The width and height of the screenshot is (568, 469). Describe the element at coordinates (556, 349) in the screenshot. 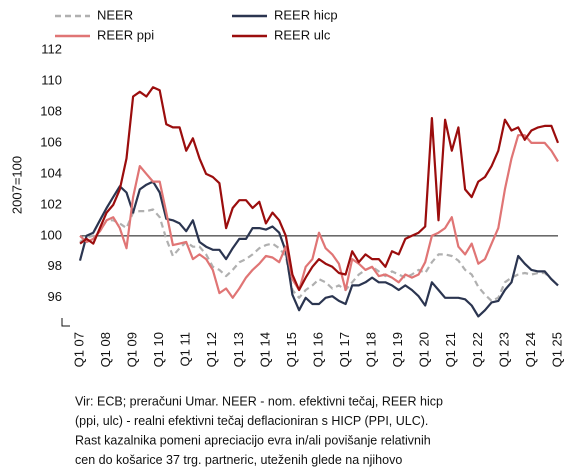

I see `x-tick-label: Q1 25` at that location.